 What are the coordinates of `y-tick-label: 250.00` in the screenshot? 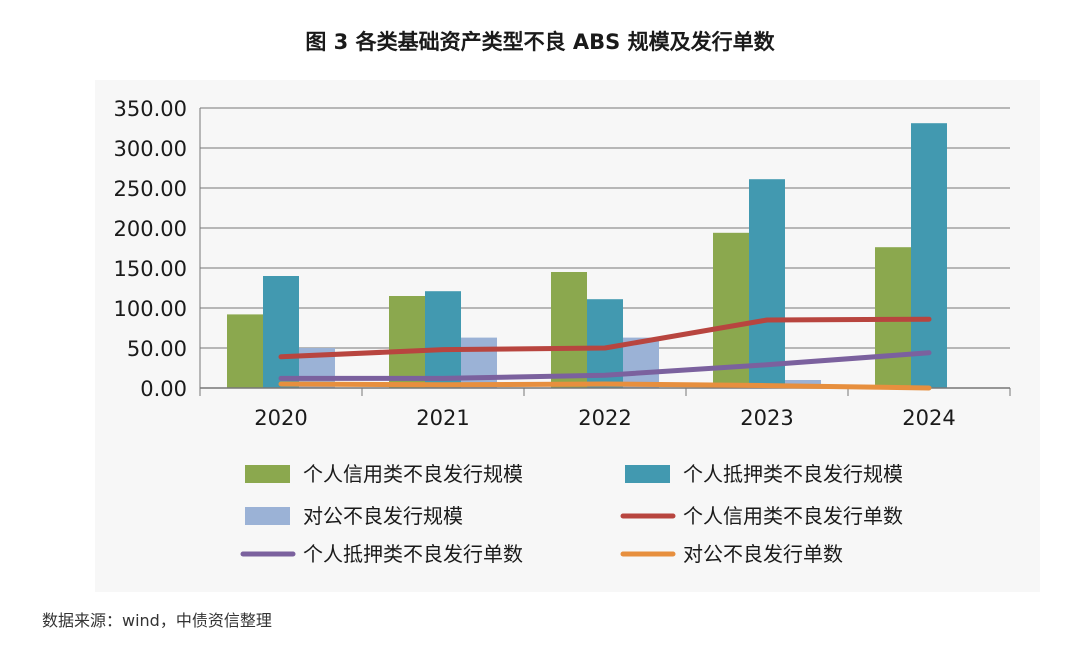 It's located at (150, 189).